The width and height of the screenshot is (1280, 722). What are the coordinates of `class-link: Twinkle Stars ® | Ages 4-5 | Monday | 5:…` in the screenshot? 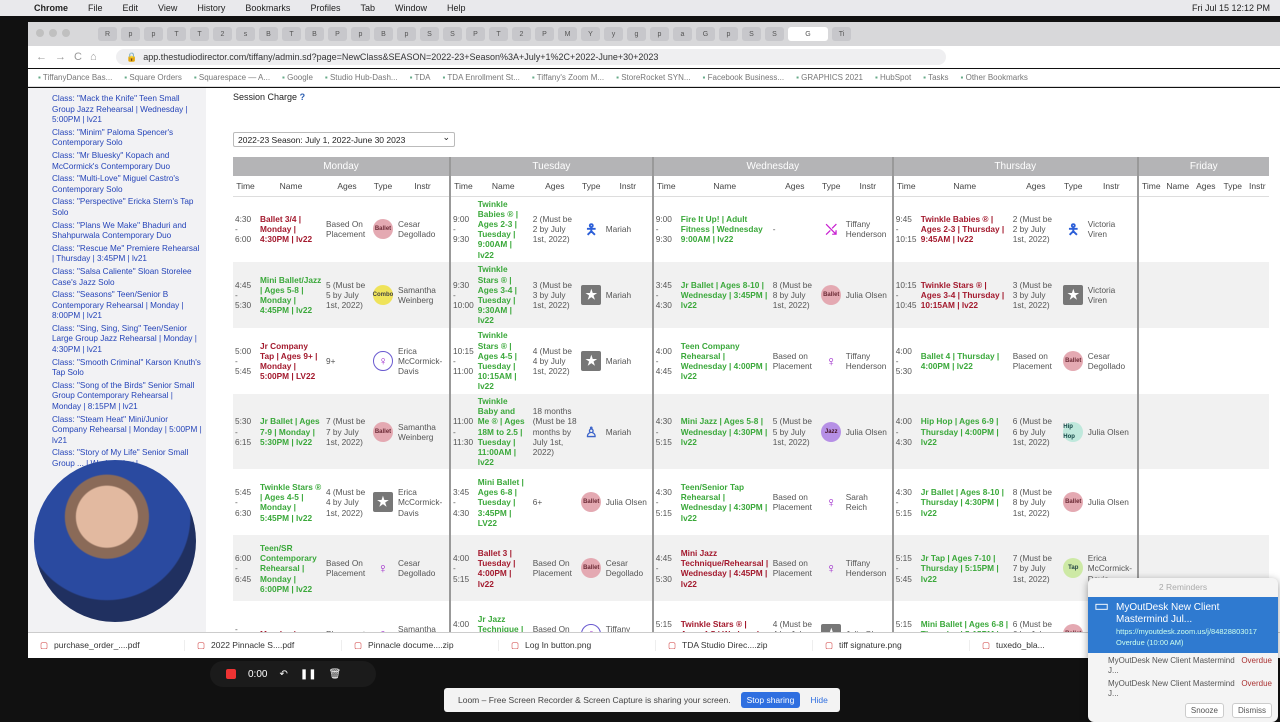 It's located at (291, 502).